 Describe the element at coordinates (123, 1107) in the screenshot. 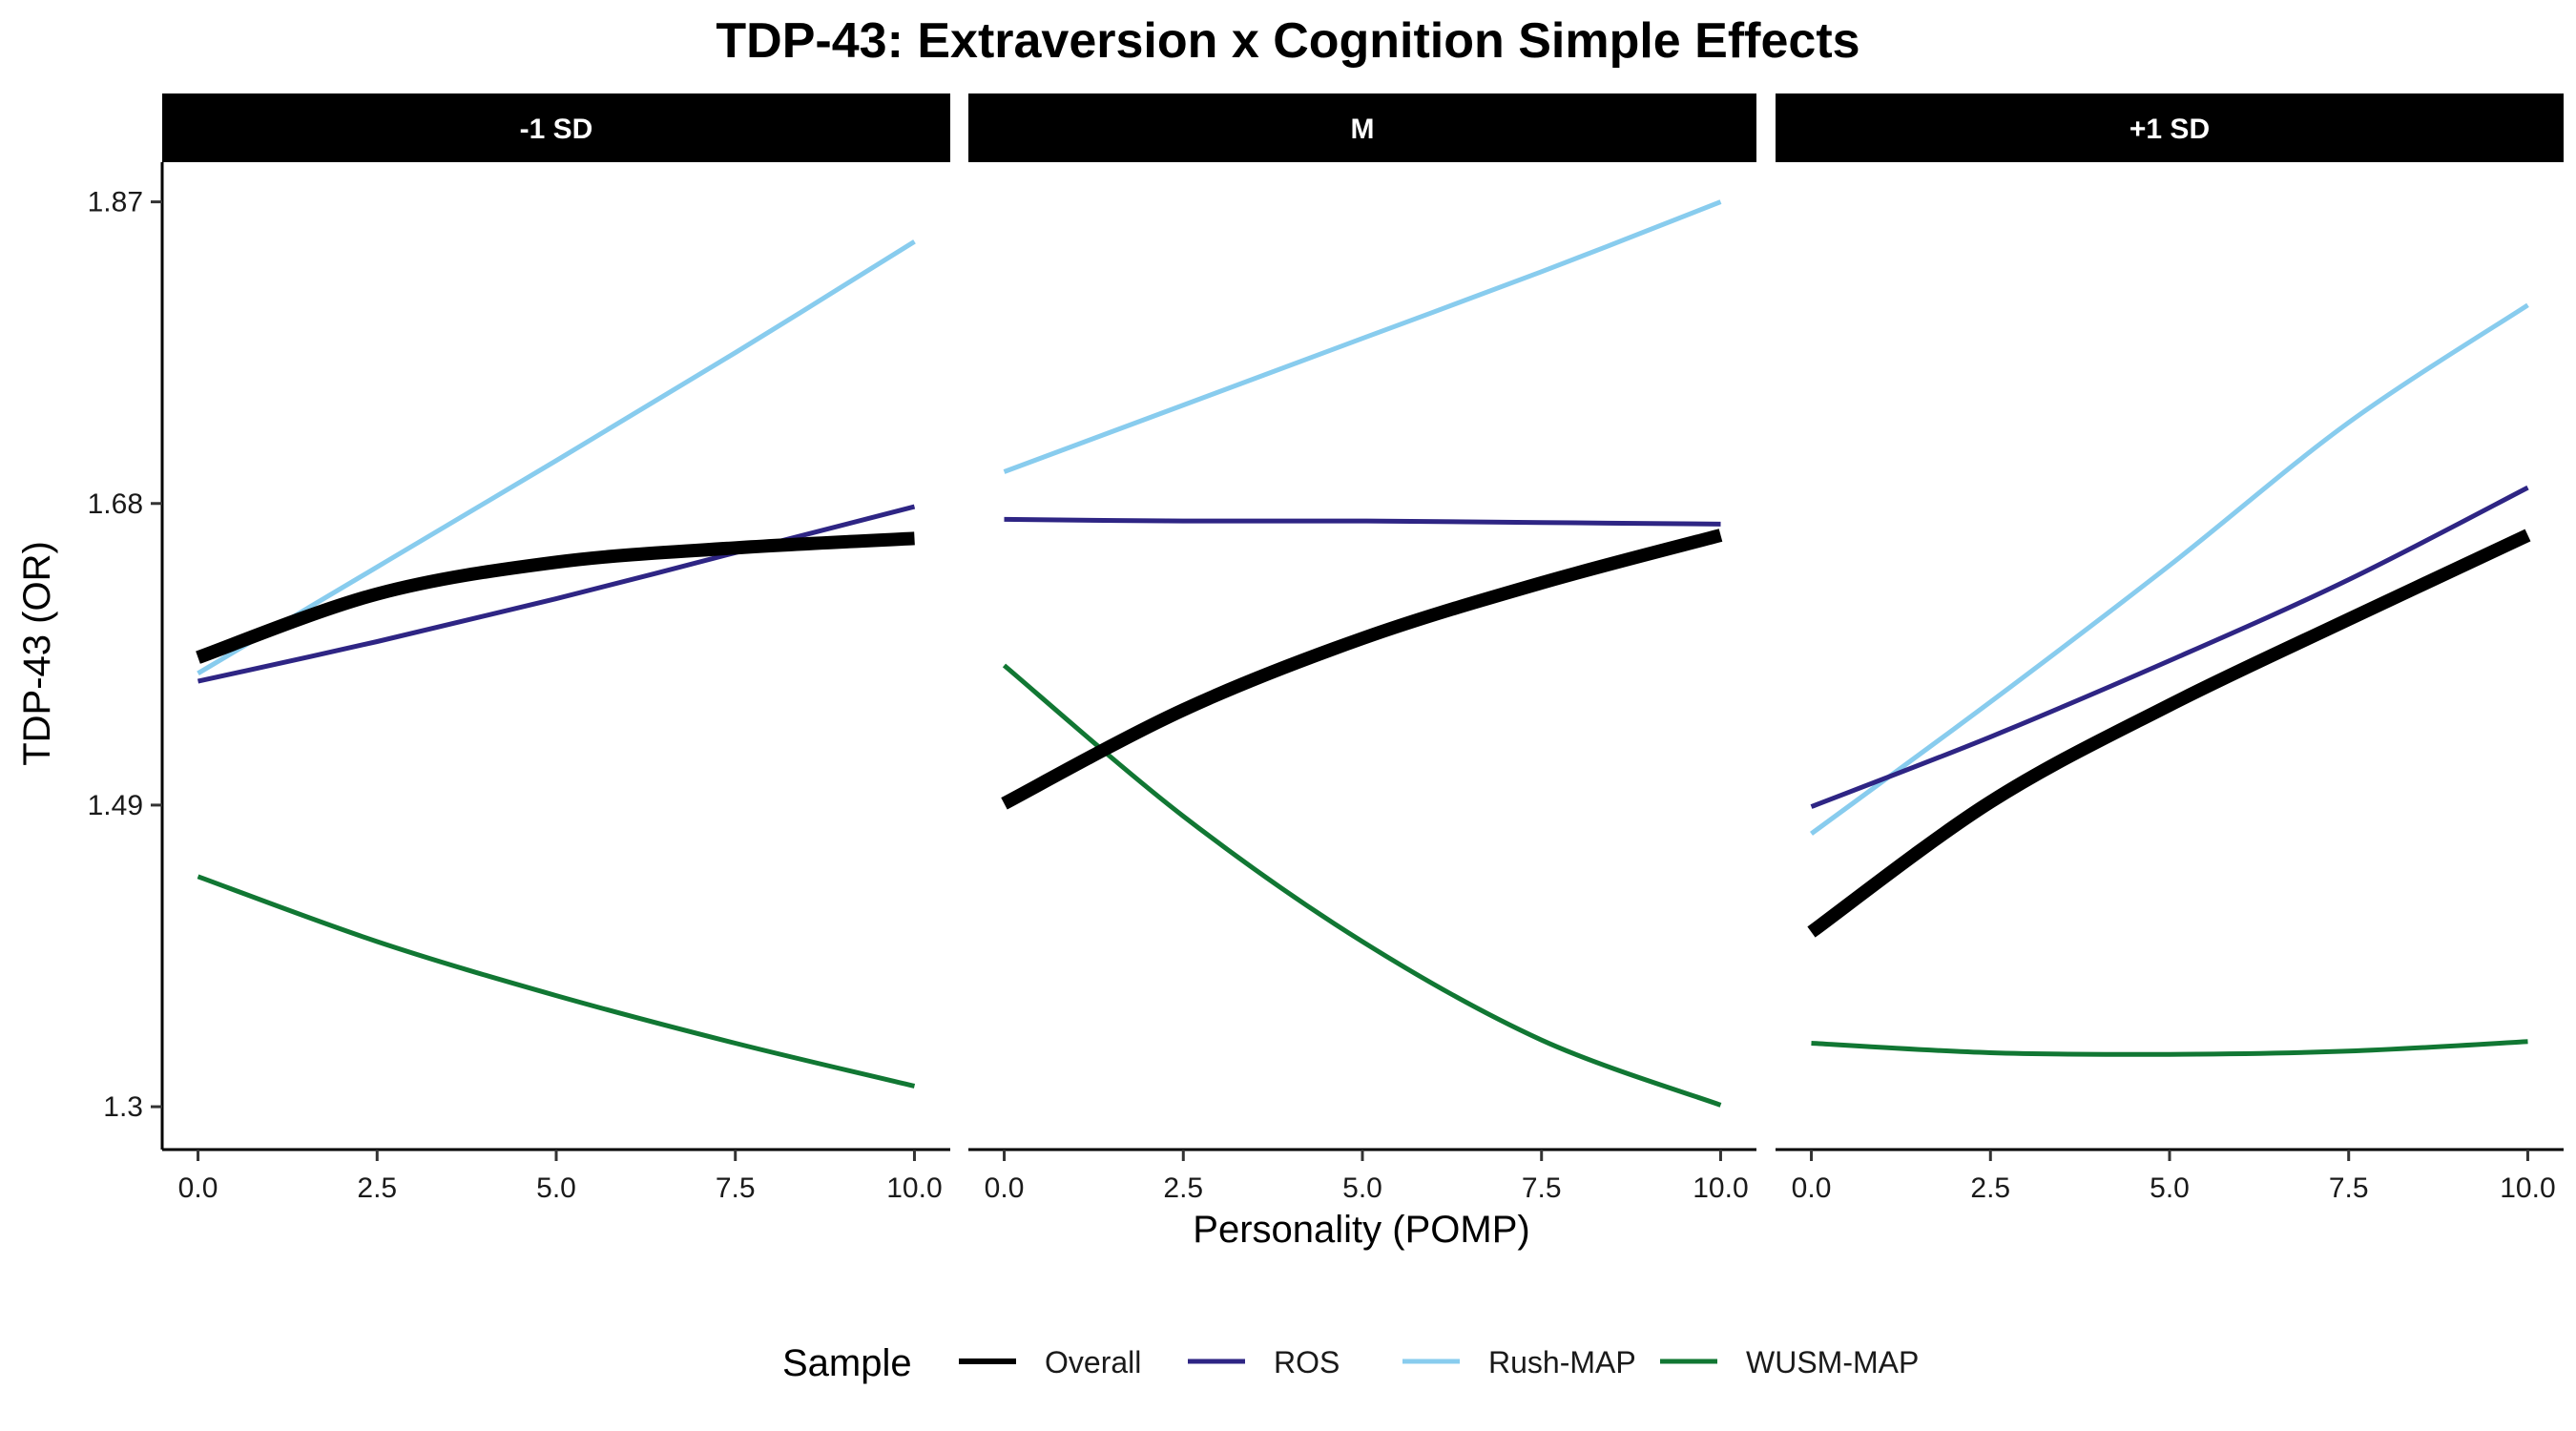

I see `y-tick-label: 1.3` at that location.